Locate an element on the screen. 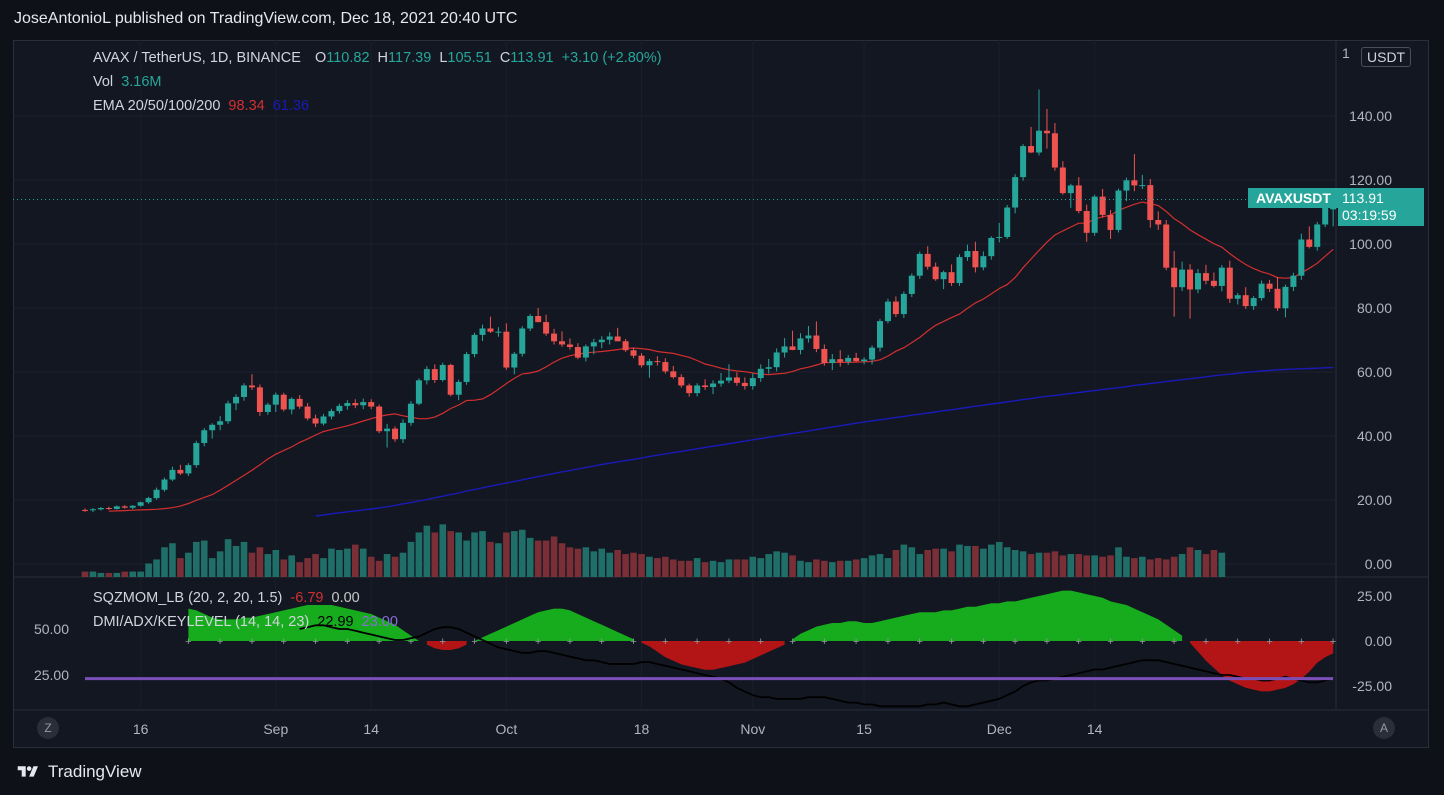 This screenshot has width=1444, height=795. zoom-button: Z is located at coordinates (48, 728).